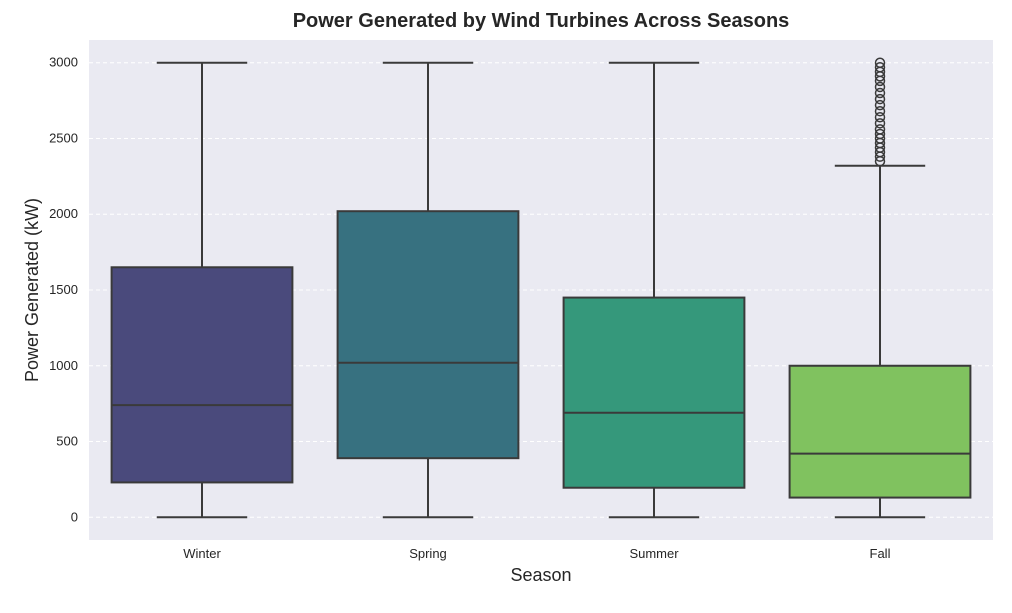  What do you see at coordinates (540, 575) in the screenshot?
I see `x-axis-label: Season` at bounding box center [540, 575].